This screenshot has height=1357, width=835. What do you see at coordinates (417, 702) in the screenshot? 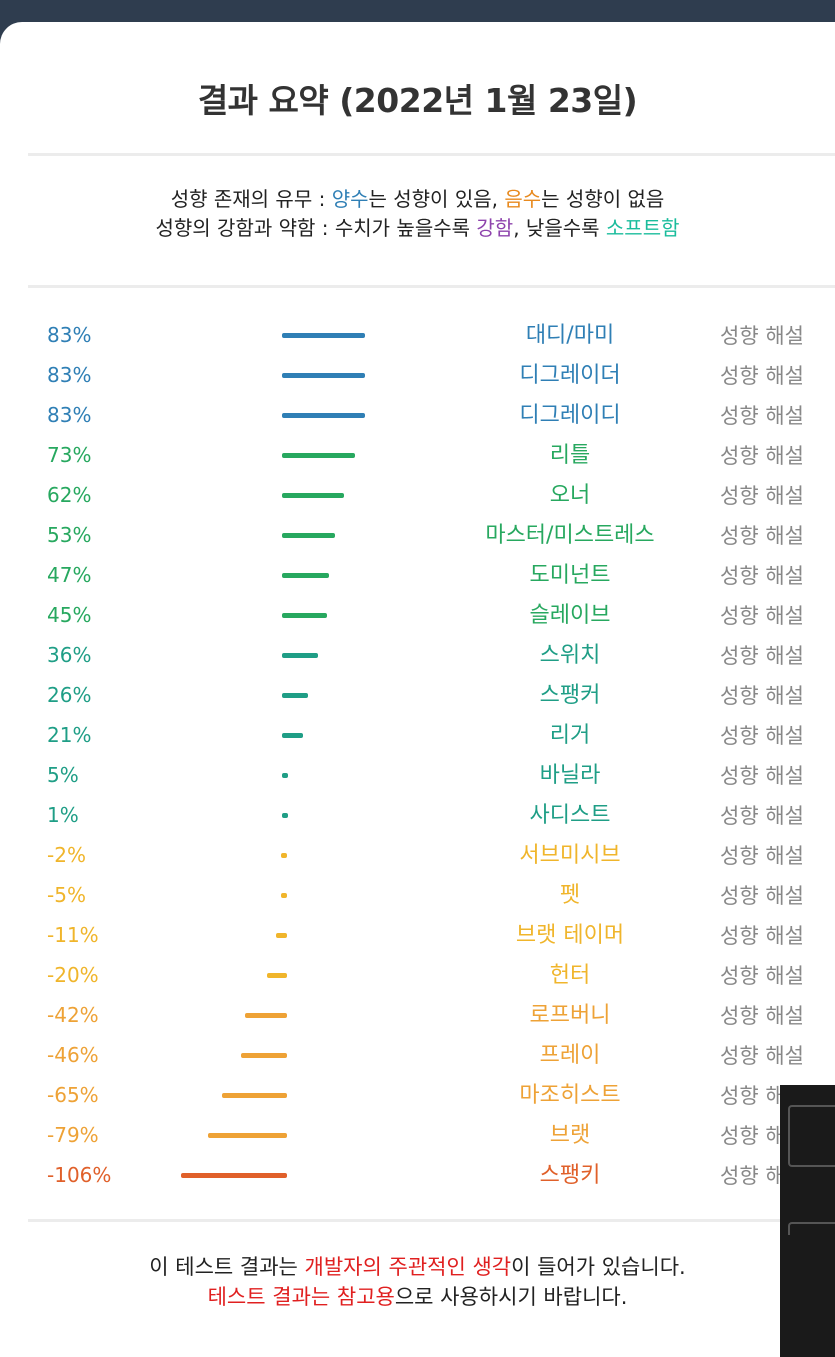
I see `result-row: 26% 스팽커 성향 해설` at bounding box center [417, 702].